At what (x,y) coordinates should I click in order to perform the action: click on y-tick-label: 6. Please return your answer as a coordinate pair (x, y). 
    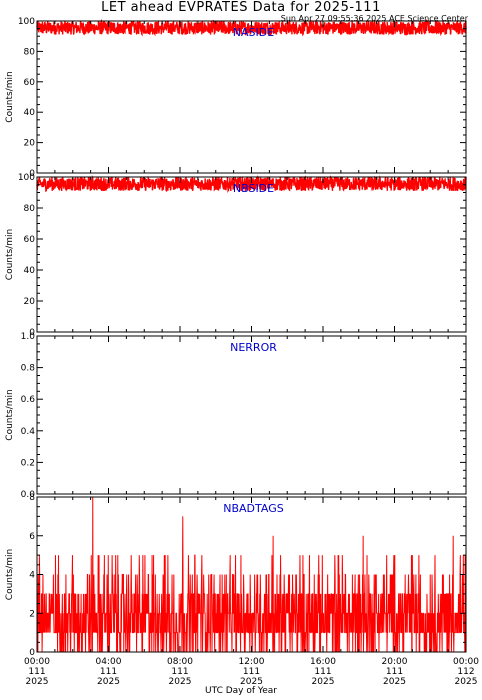
    Looking at the image, I should click on (32, 537).